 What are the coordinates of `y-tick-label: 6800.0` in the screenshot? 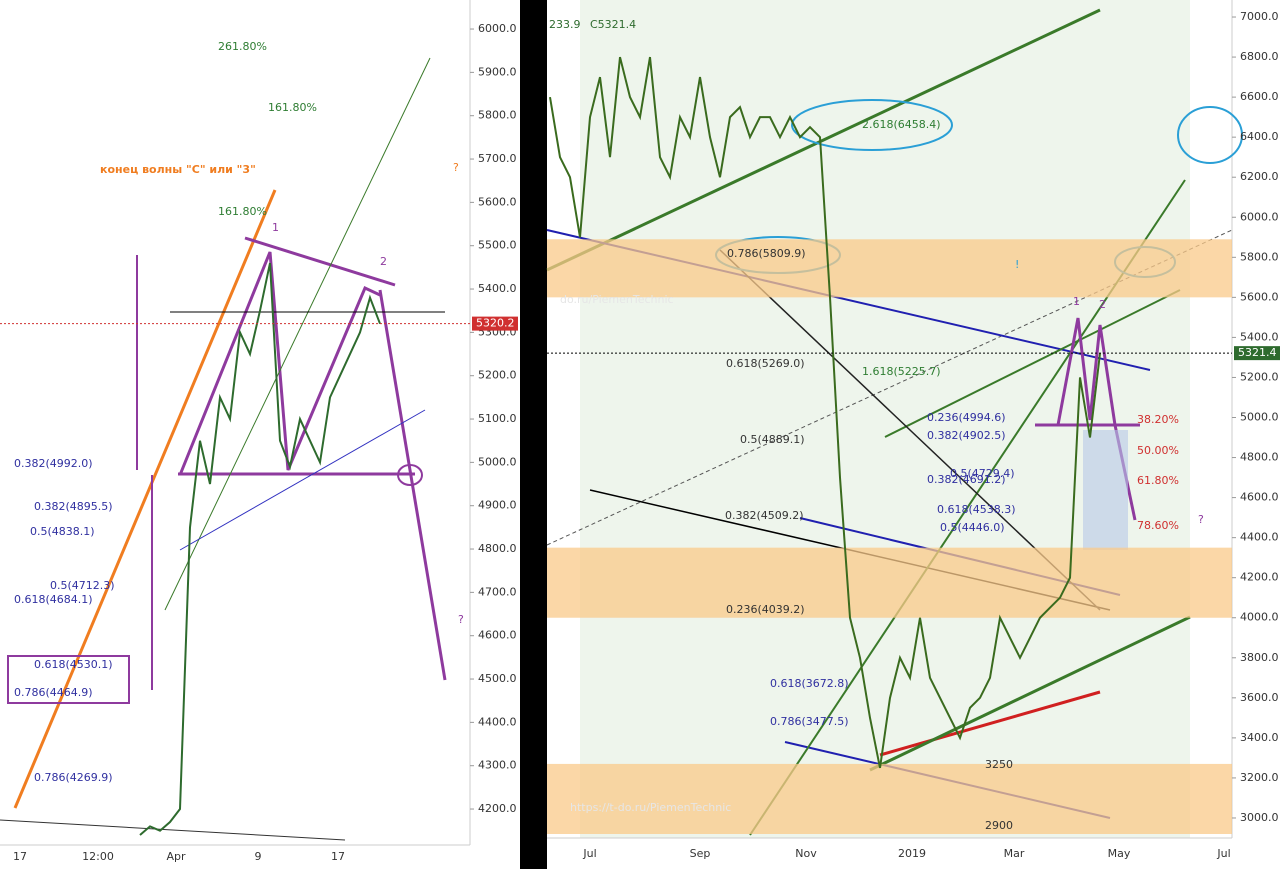 It's located at (1259, 56).